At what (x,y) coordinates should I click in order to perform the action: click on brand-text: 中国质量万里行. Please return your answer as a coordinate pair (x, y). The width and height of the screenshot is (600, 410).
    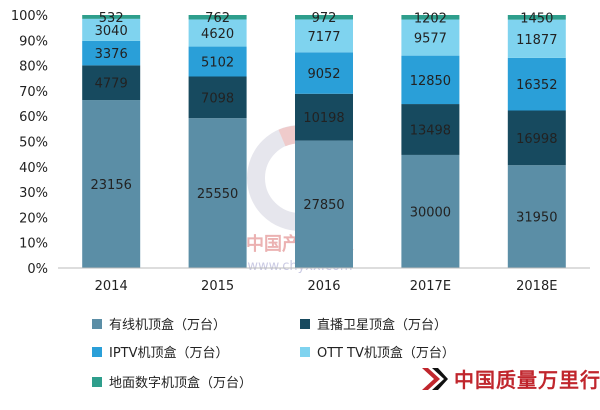
    Looking at the image, I should click on (527, 380).